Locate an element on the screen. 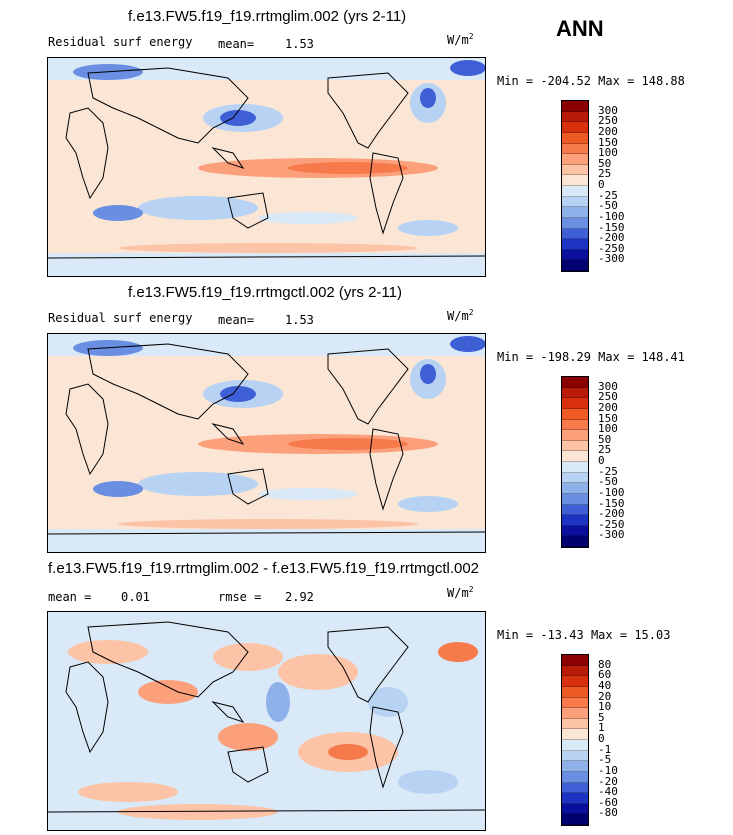  panel2-colorbar is located at coordinates (575, 462).